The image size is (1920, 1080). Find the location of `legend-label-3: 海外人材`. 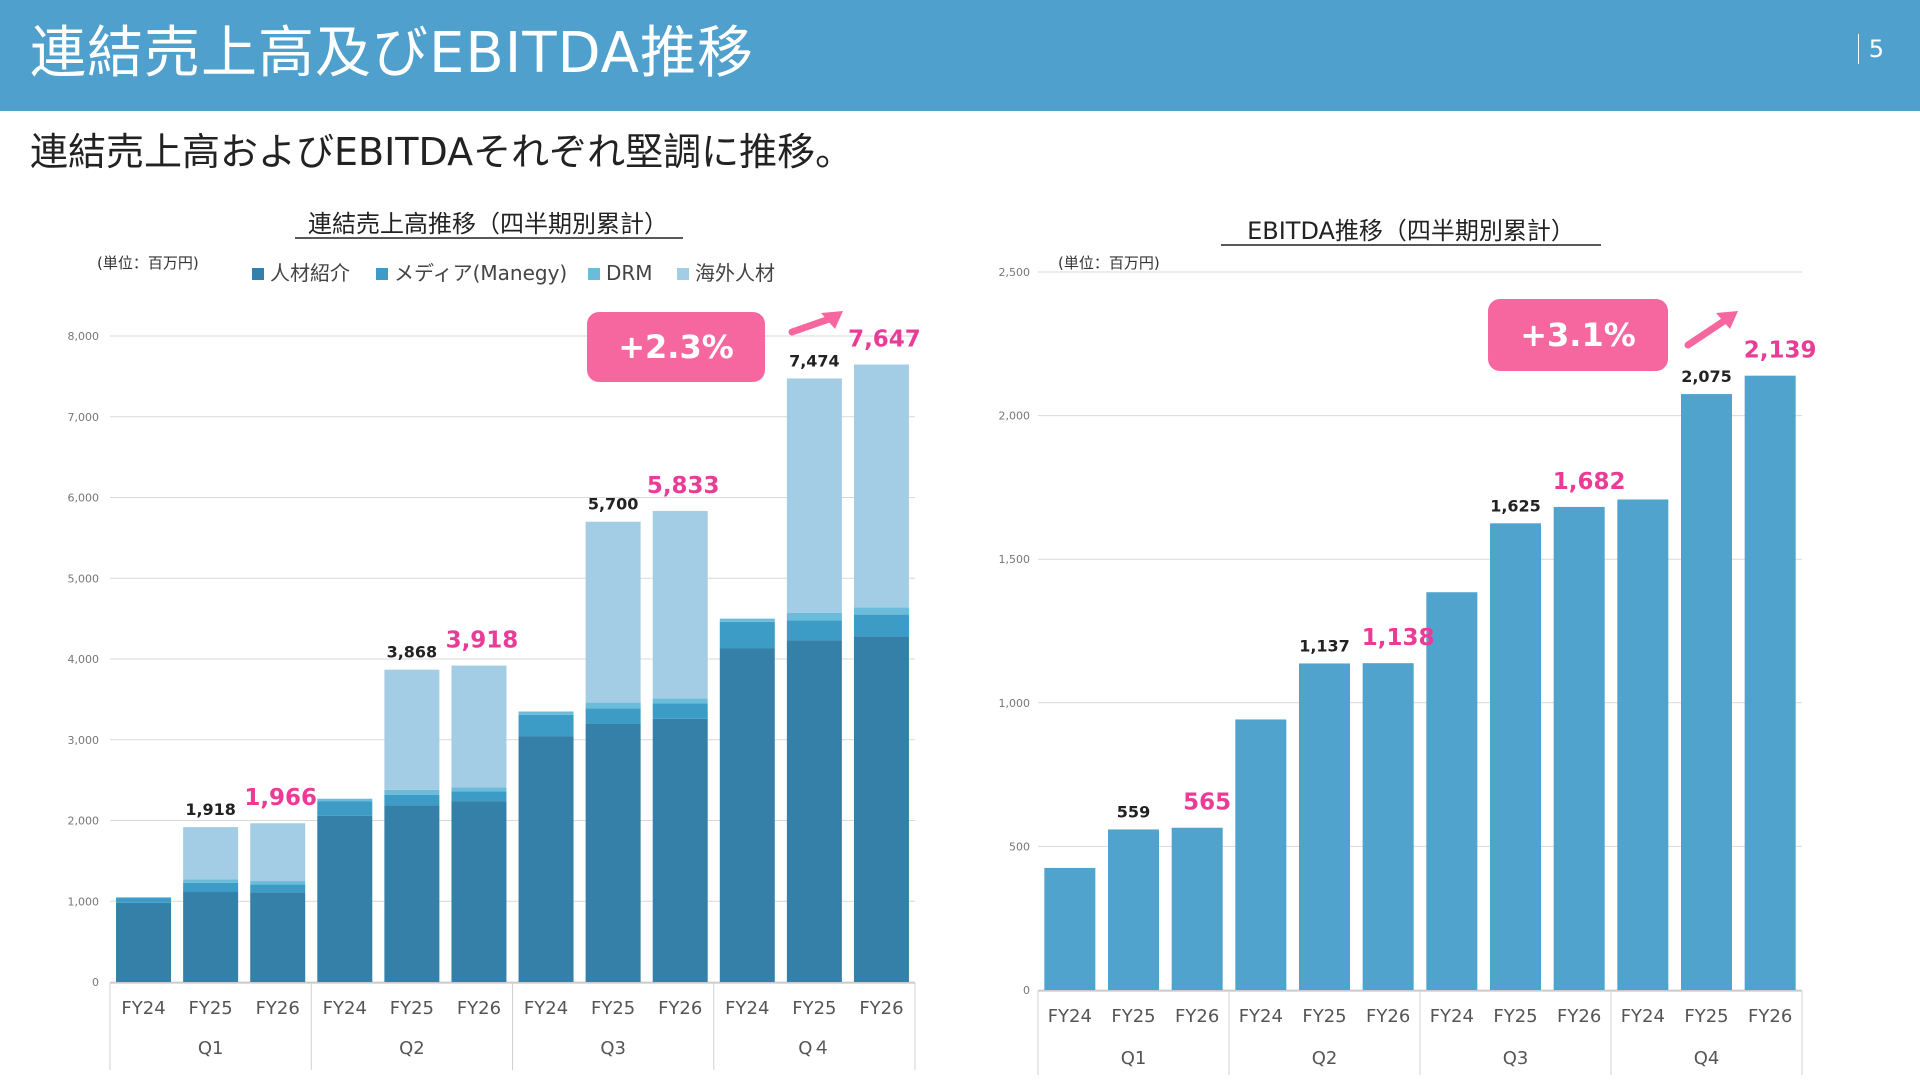

legend-label-3: 海外人材 is located at coordinates (735, 273).